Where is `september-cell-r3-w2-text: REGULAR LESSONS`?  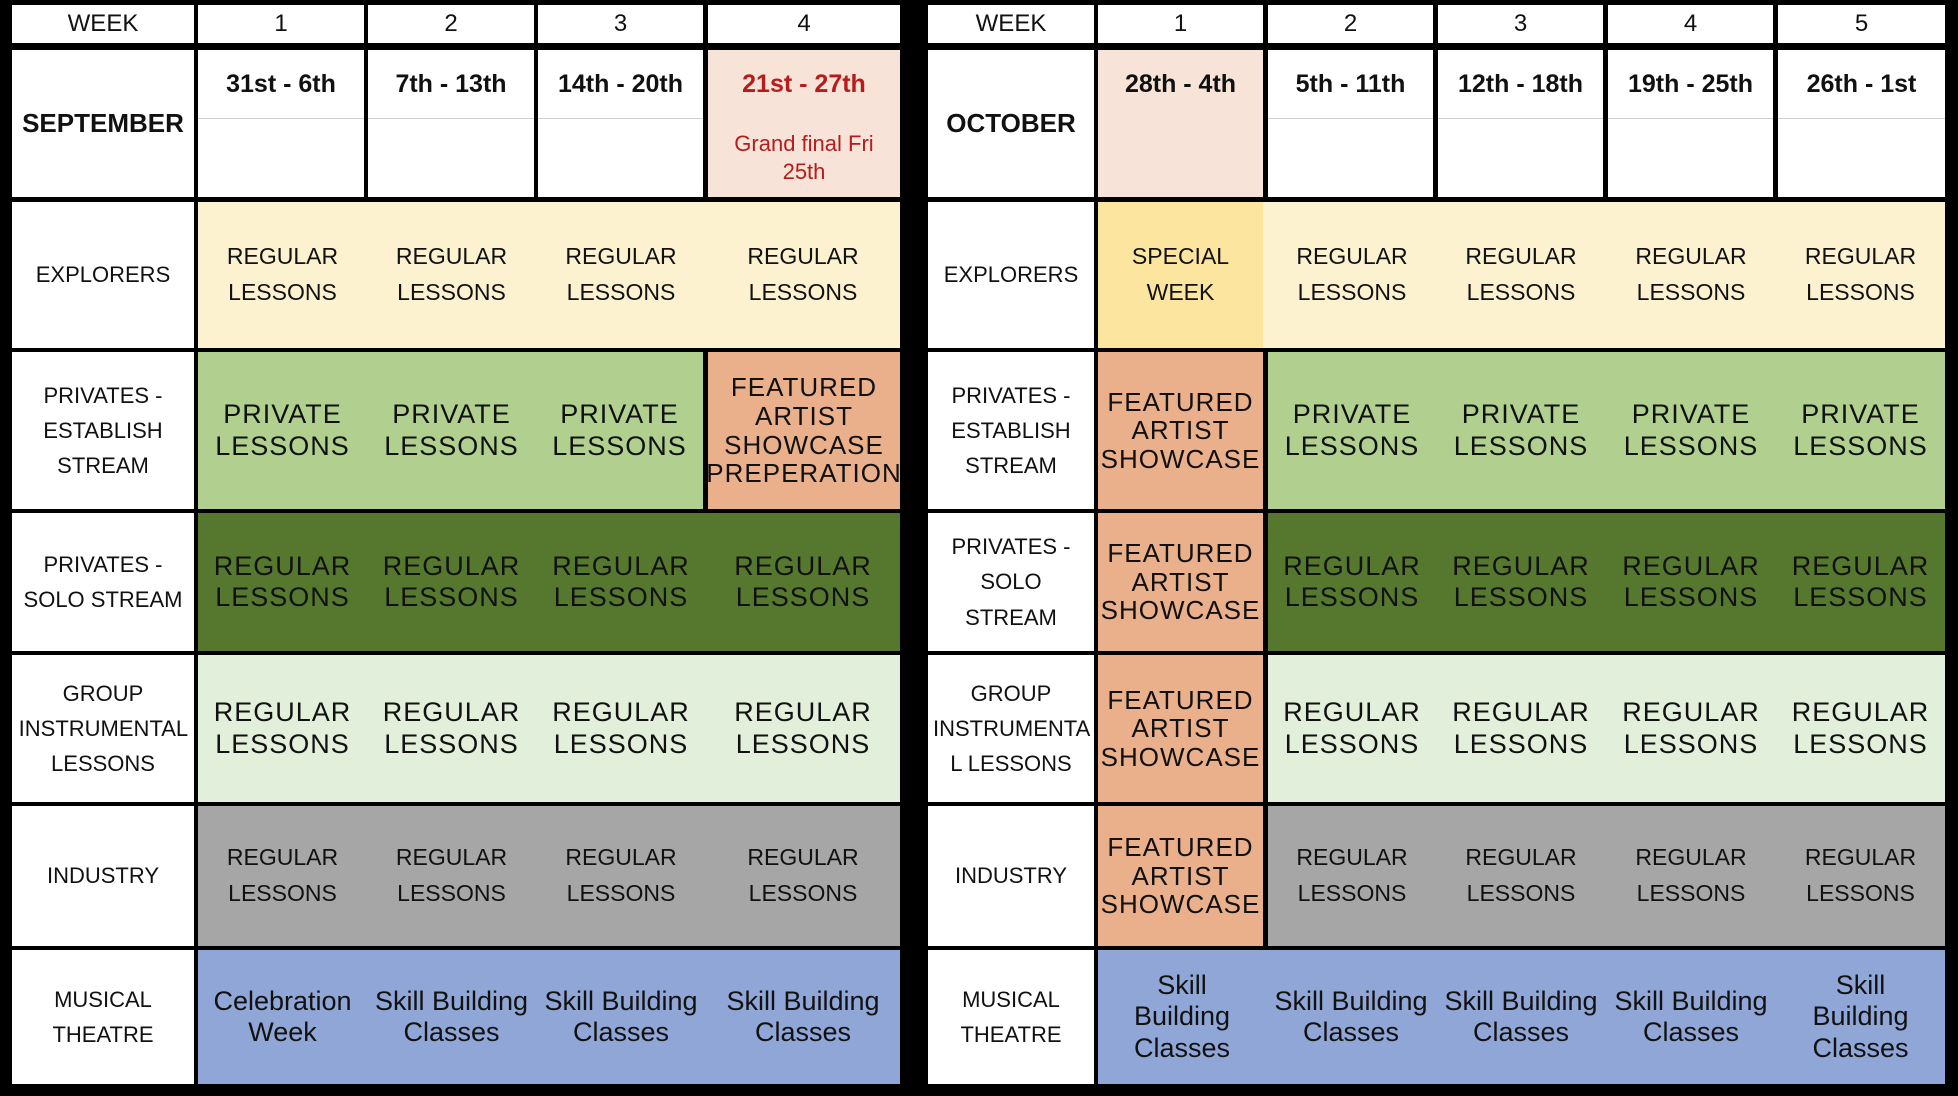
september-cell-r3-w2-text: REGULAR LESSONS is located at coordinates (451, 581).